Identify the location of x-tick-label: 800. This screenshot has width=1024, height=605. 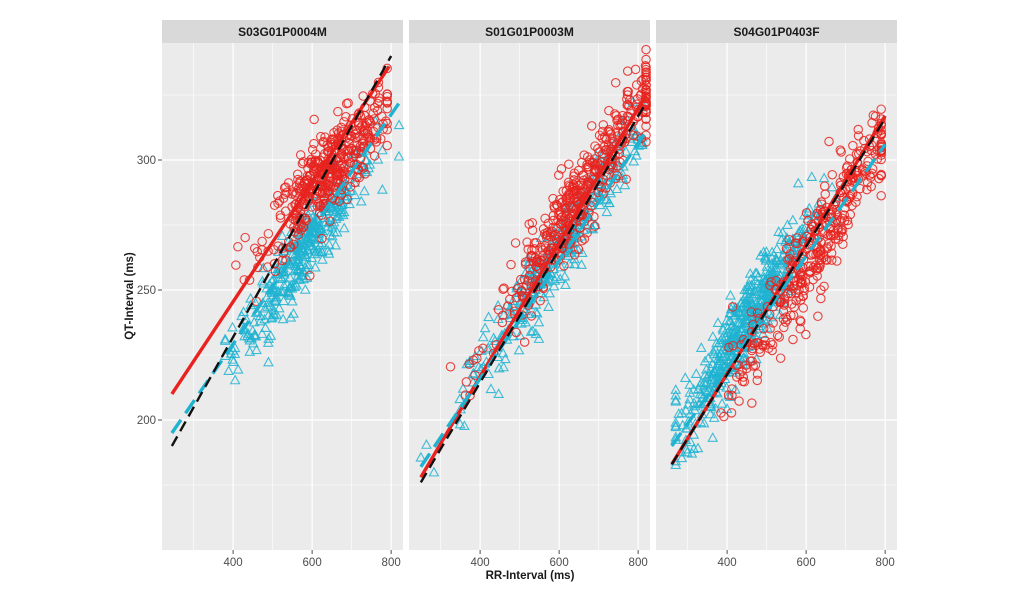
(638, 563).